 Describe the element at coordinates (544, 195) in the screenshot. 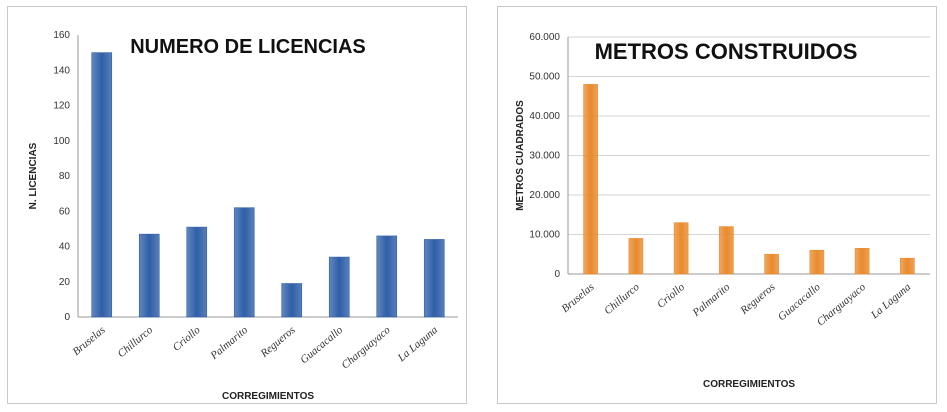

I see `y-tick-label: 20.000` at that location.